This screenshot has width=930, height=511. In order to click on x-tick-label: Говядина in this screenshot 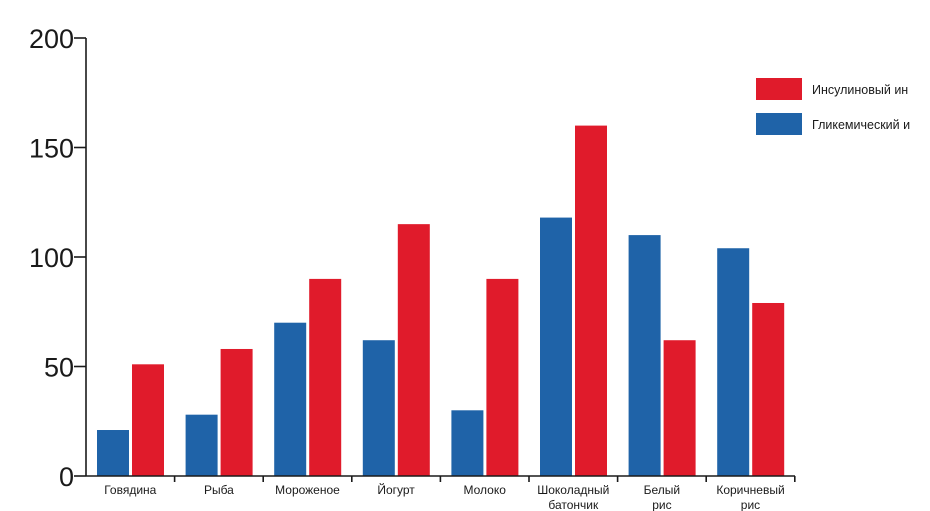, I will do `click(130, 490)`.